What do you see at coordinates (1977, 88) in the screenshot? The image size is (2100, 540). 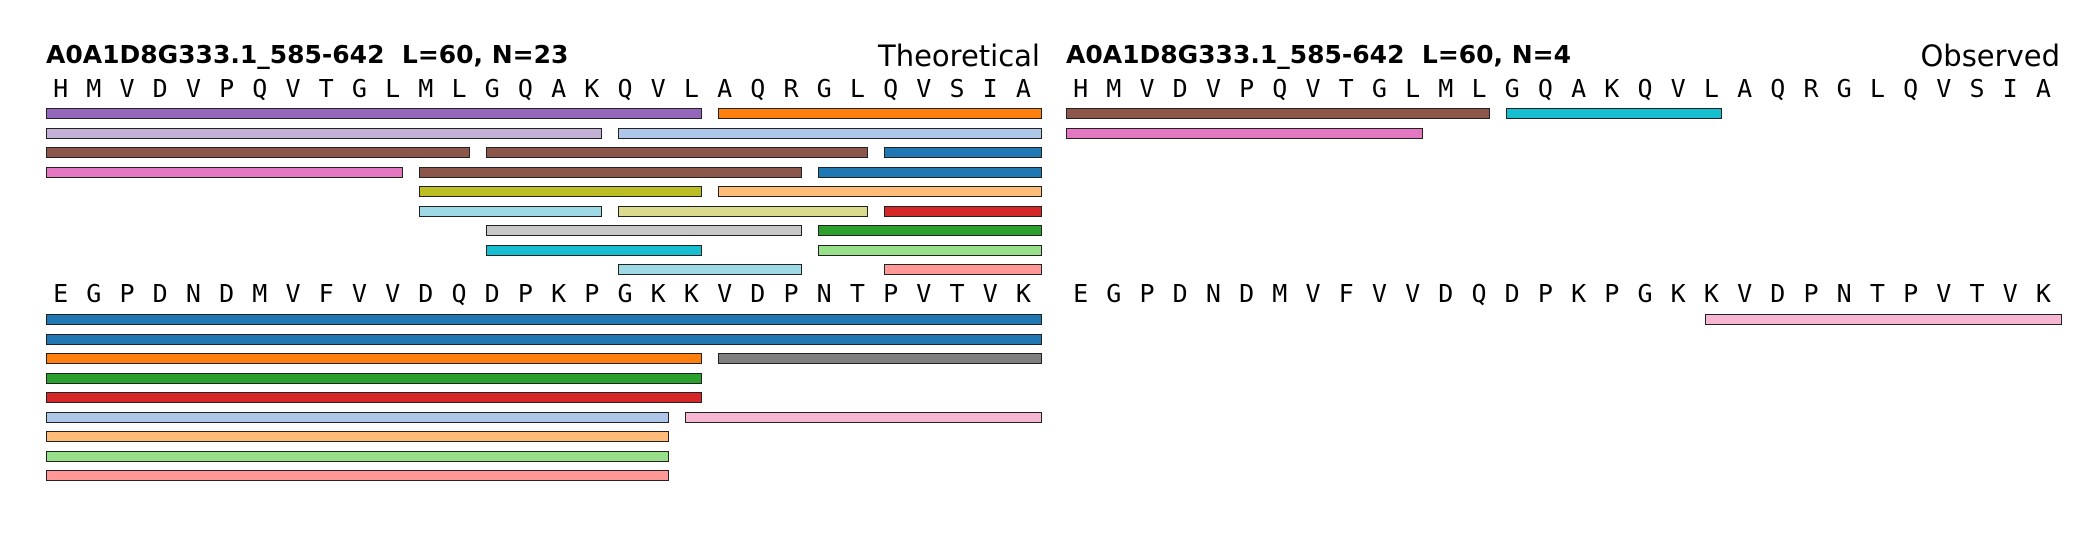 I see `residue-letter: S` at bounding box center [1977, 88].